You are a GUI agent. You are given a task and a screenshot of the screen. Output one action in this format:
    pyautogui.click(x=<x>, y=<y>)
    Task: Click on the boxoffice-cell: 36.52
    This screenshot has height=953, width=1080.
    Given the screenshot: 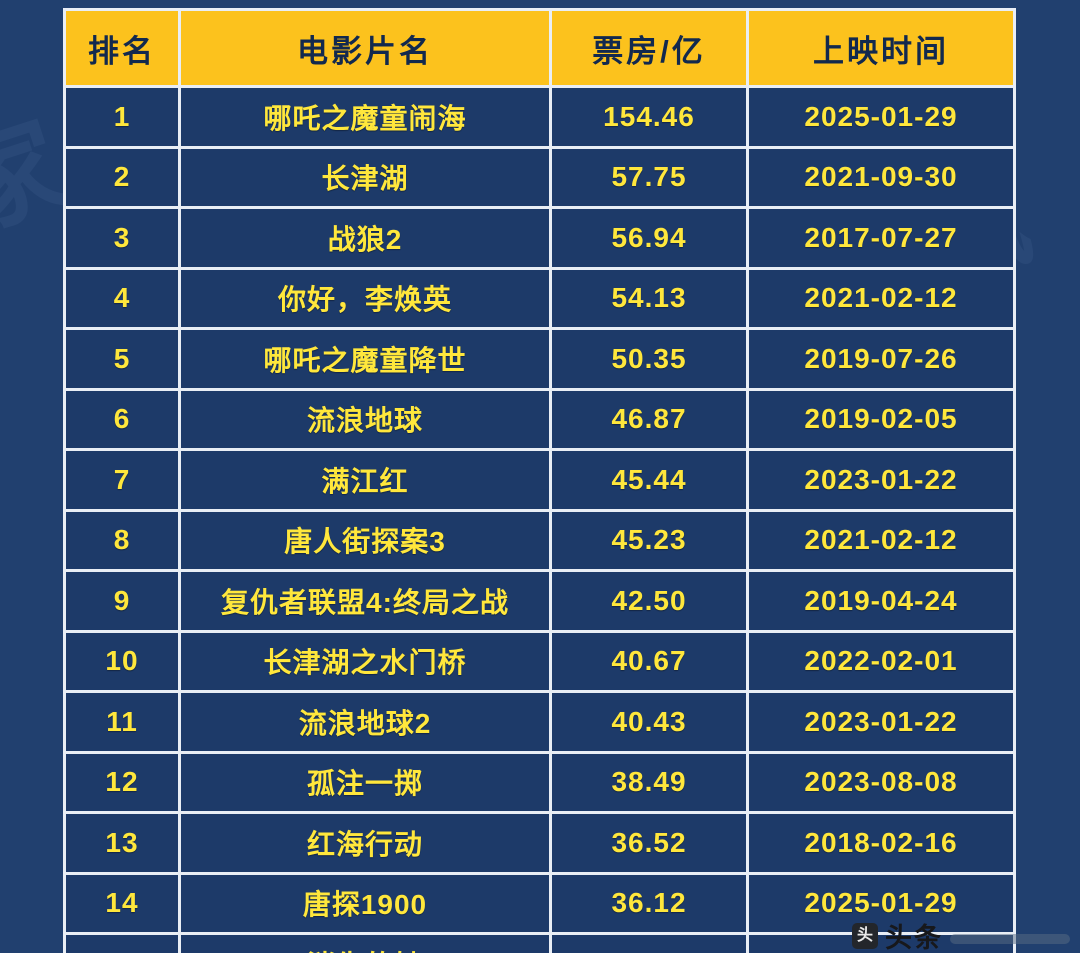 What is the action you would take?
    pyautogui.click(x=649, y=843)
    